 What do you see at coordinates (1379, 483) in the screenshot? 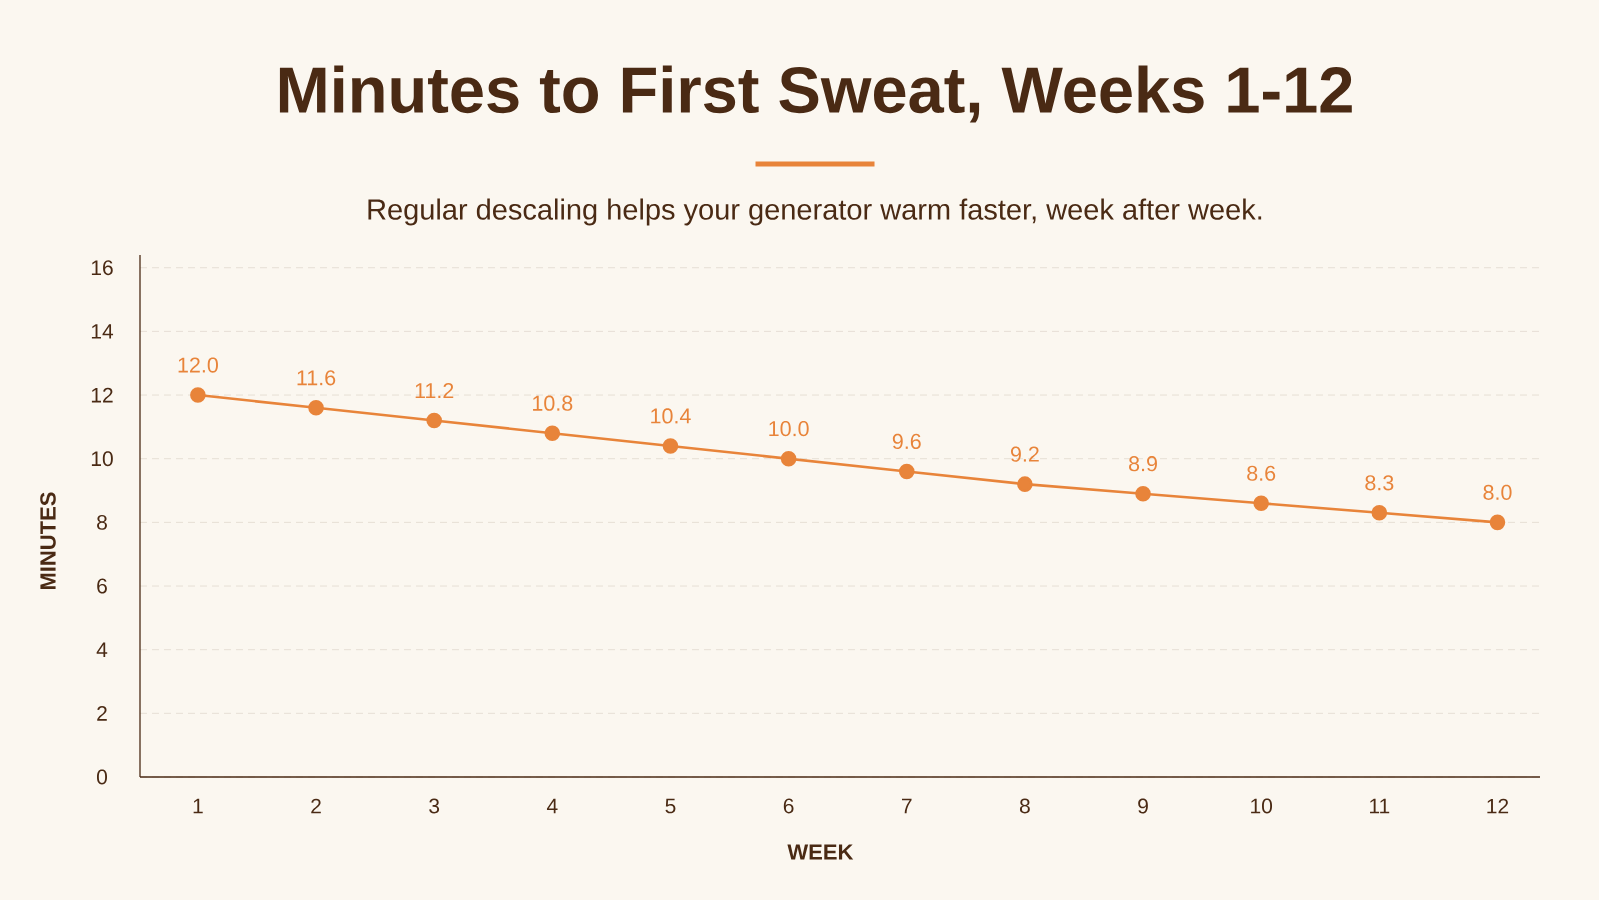
I see `data-label: 8.3` at bounding box center [1379, 483].